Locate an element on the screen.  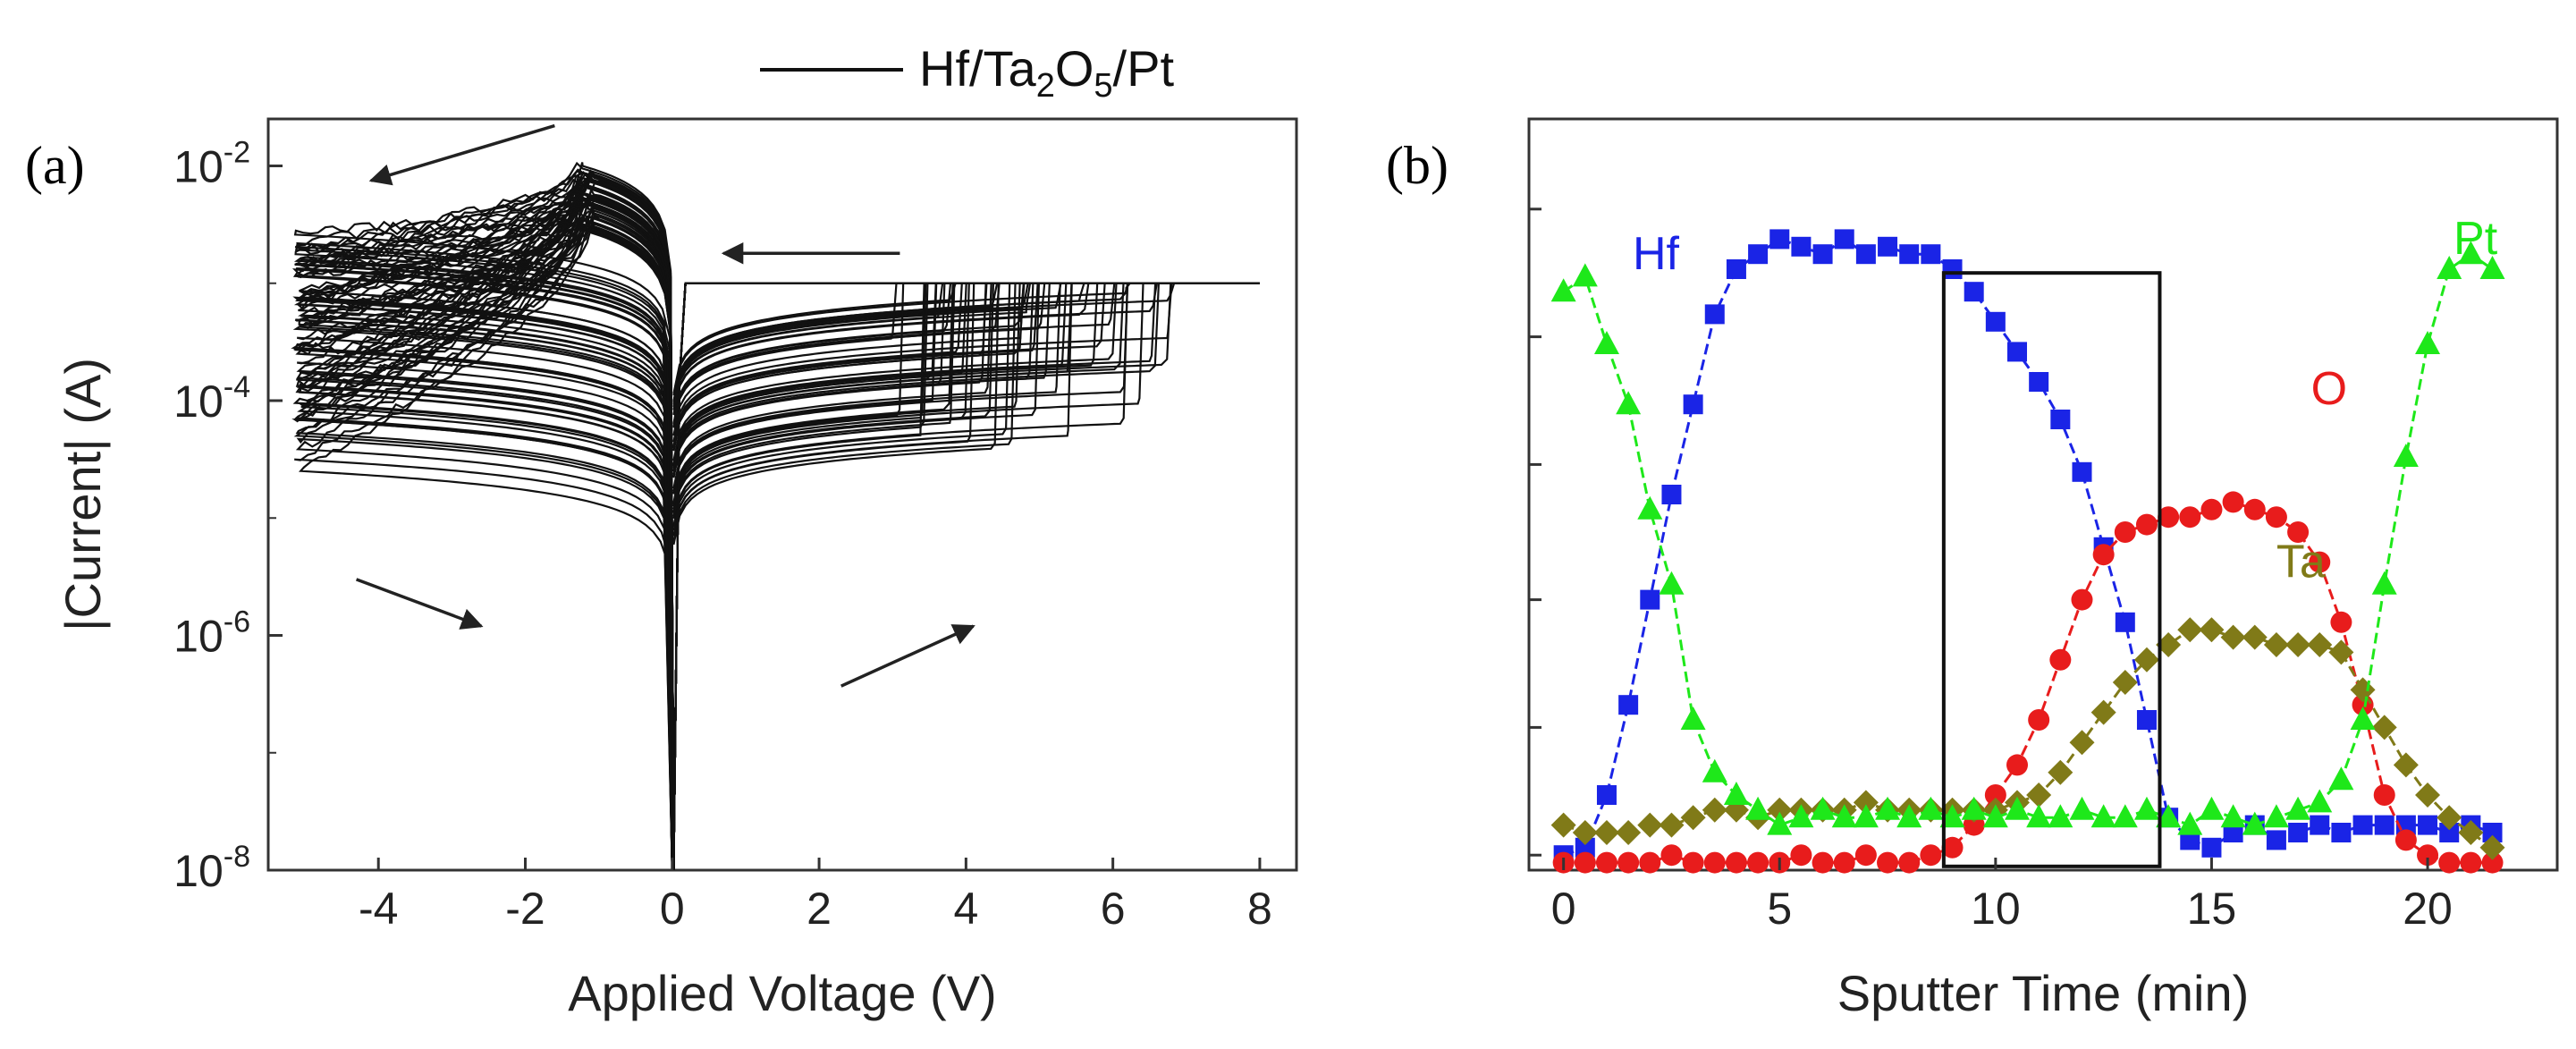
pt-series-label: Pt is located at coordinates (2476, 239).